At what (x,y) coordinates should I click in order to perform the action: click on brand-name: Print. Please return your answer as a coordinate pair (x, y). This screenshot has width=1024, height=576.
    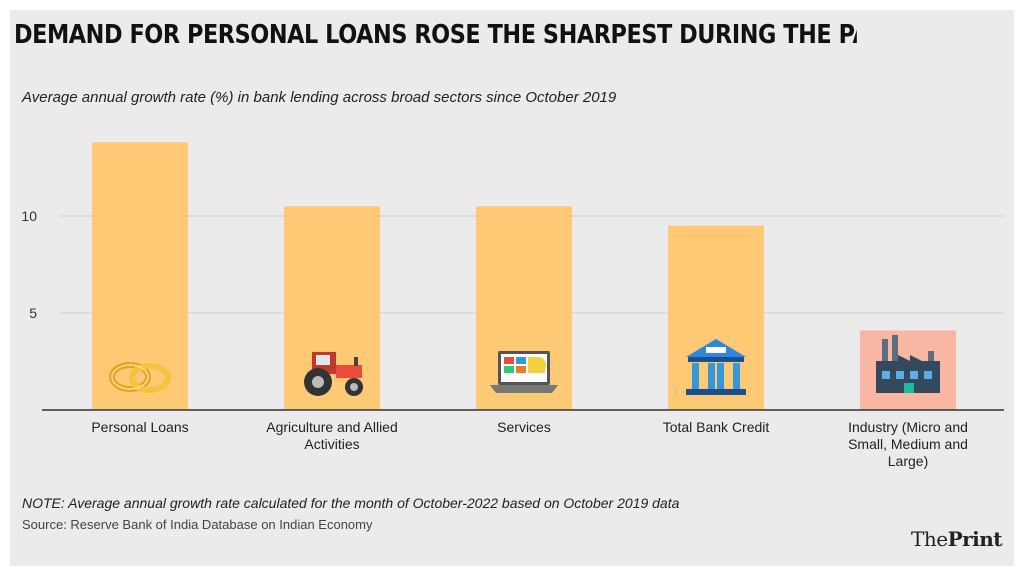
    Looking at the image, I should click on (975, 539).